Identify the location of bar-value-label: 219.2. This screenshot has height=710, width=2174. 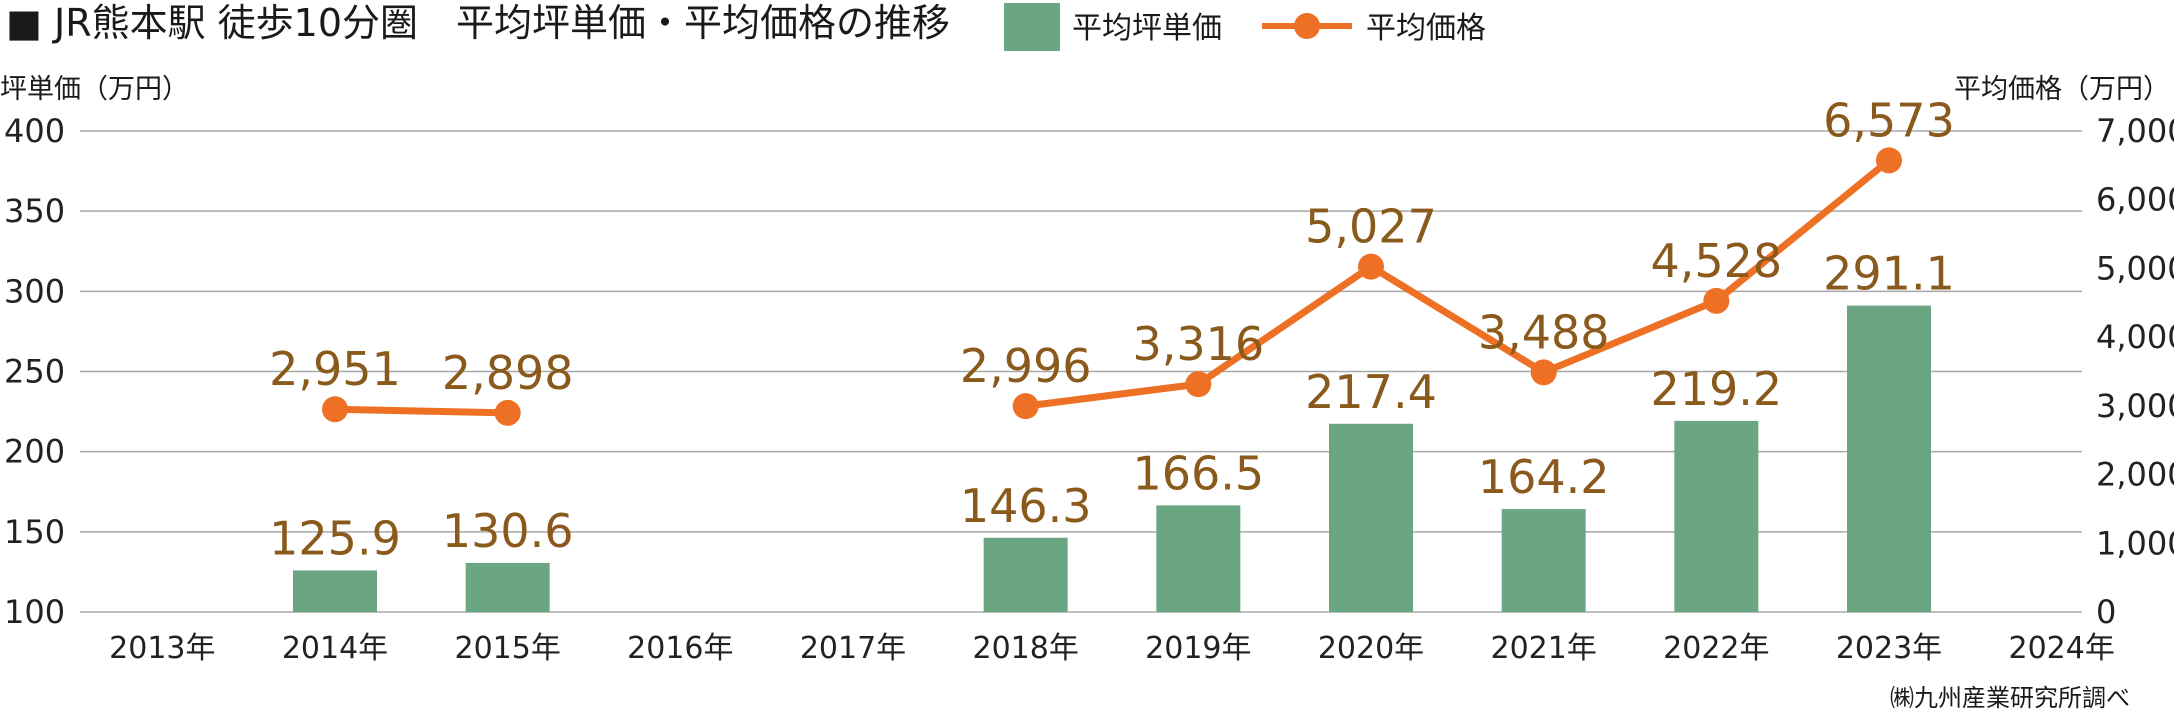
(1716, 389).